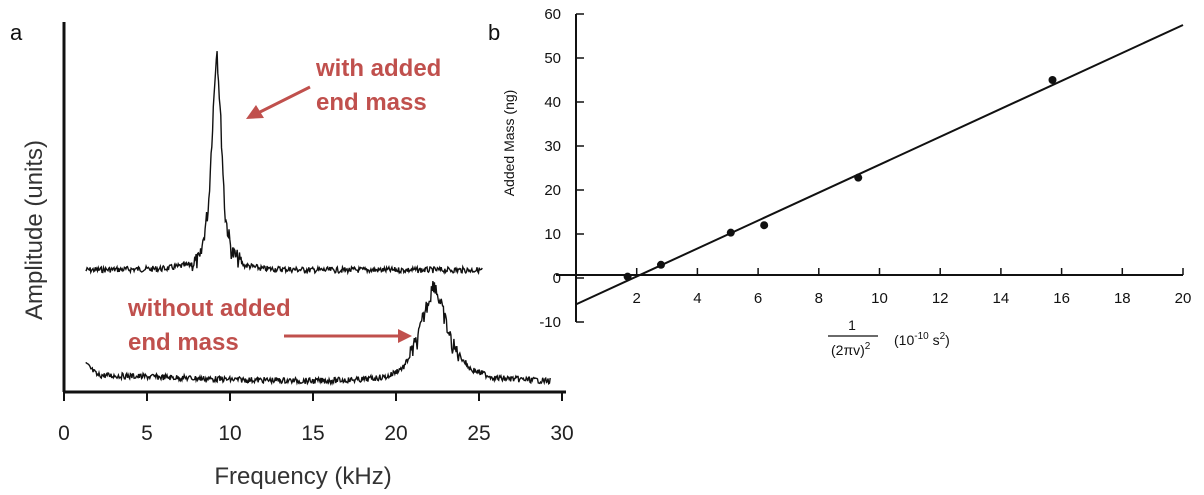 This screenshot has width=1204, height=495. Describe the element at coordinates (550, 322) in the screenshot. I see `y-tick-label-b: -10` at that location.